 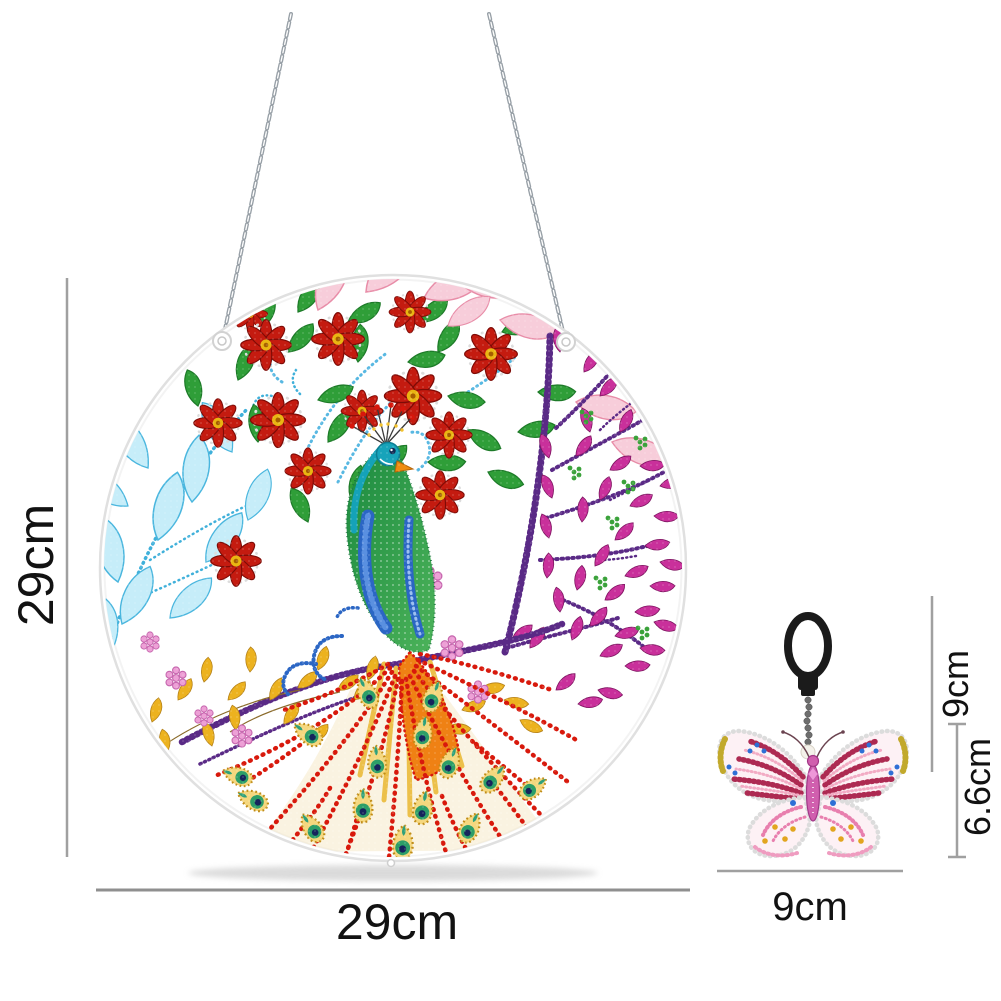 What do you see at coordinates (254, 178) in the screenshot?
I see `hanging-chain-left` at bounding box center [254, 178].